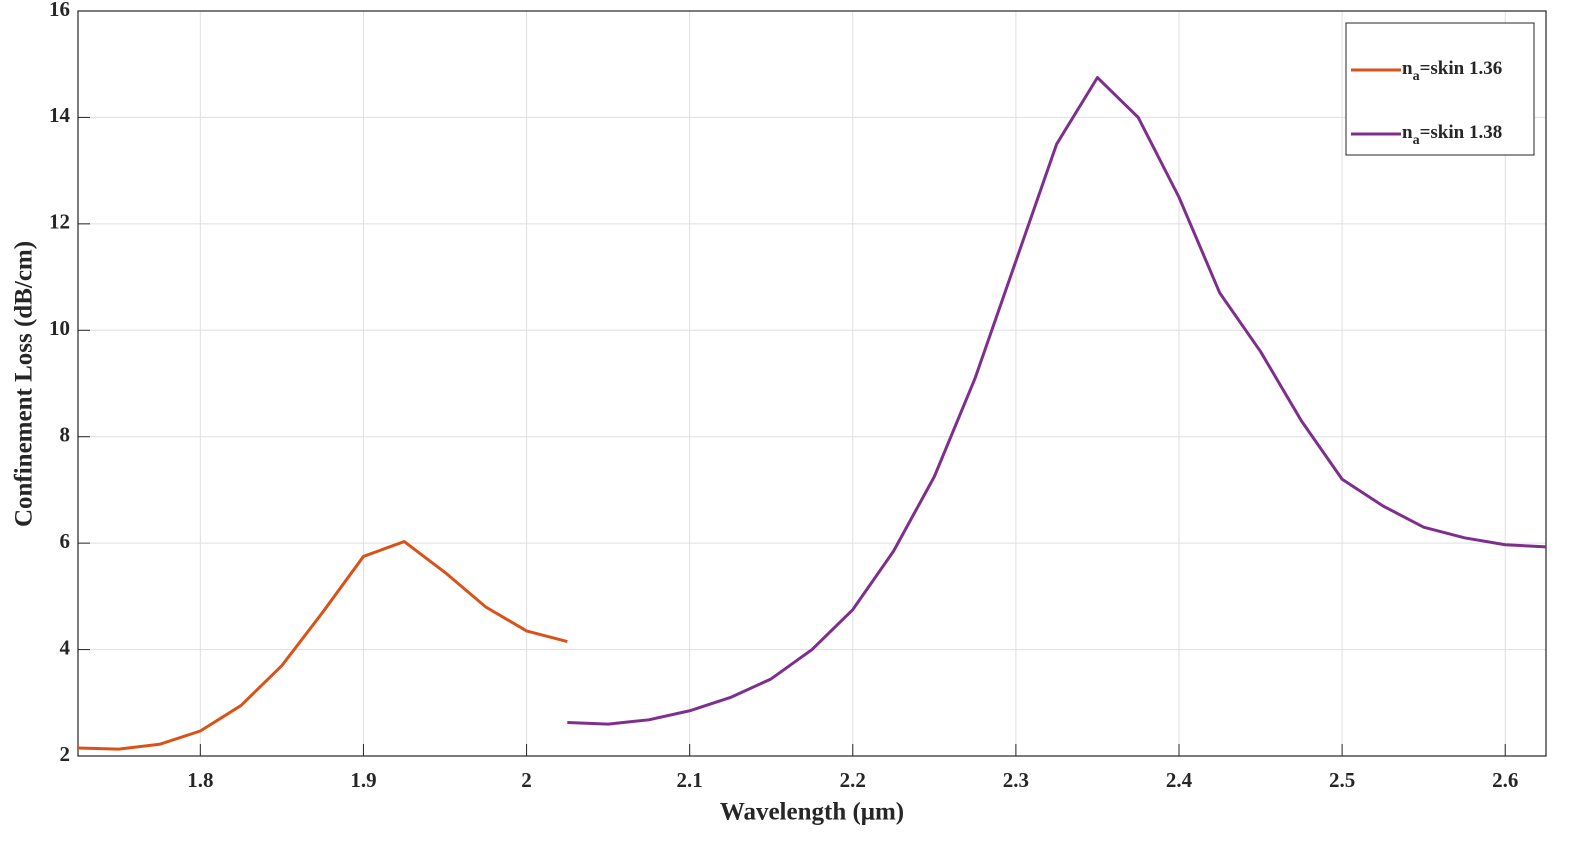 This screenshot has width=1591, height=843. I want to click on x-tick-label: 2.2, so click(853, 780).